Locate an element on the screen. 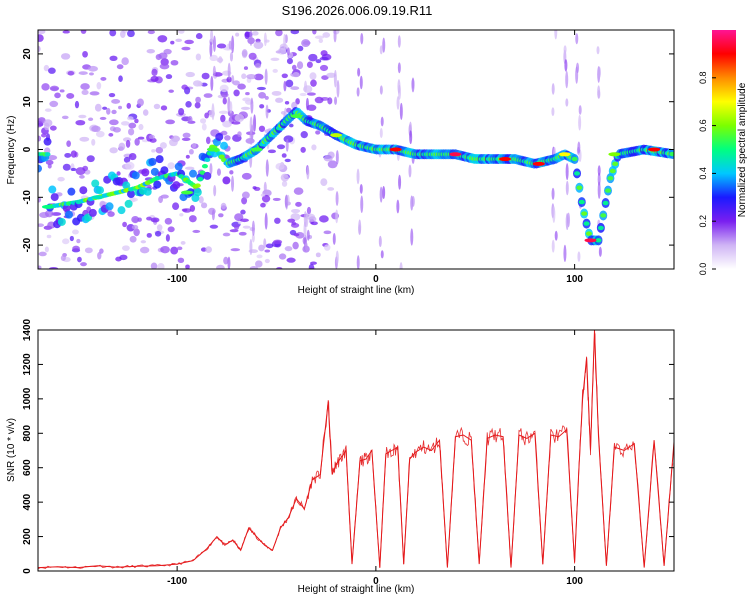 The height and width of the screenshot is (600, 750). snr-y-axis-label: SNR (10 * v/v) is located at coordinates (11, 450).